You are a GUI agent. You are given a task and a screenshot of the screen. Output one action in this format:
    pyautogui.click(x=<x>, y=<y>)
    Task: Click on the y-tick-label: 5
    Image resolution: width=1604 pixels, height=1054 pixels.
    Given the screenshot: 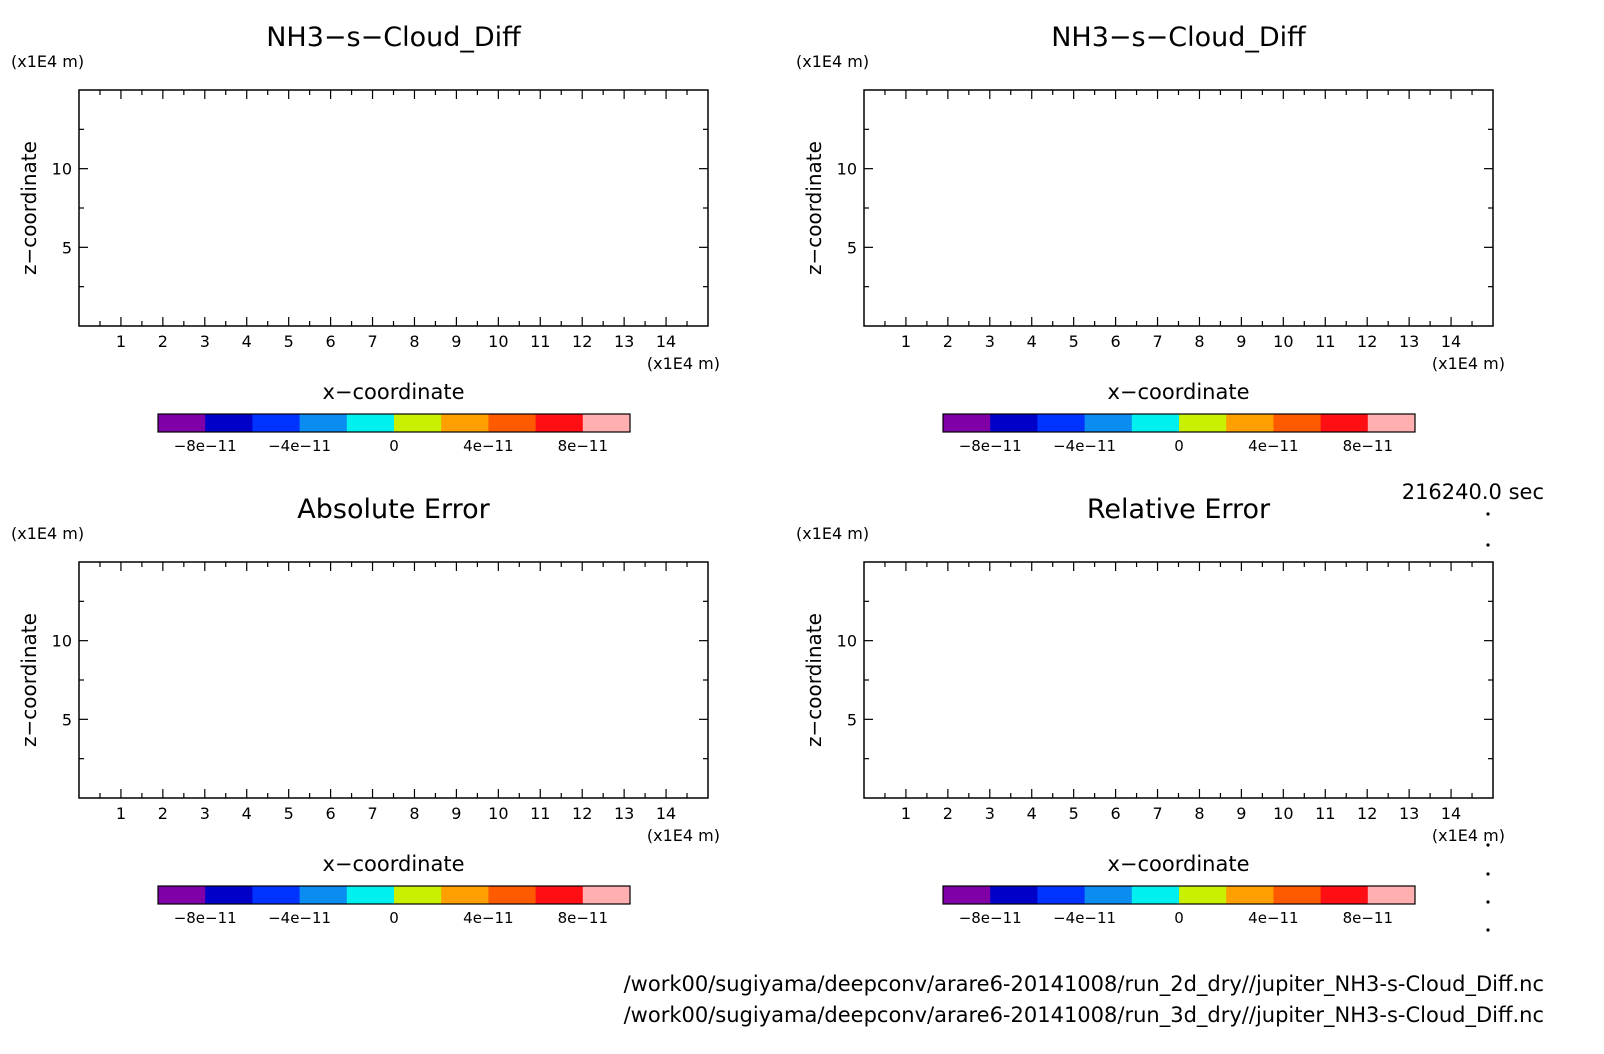 What is the action you would take?
    pyautogui.click(x=67, y=247)
    